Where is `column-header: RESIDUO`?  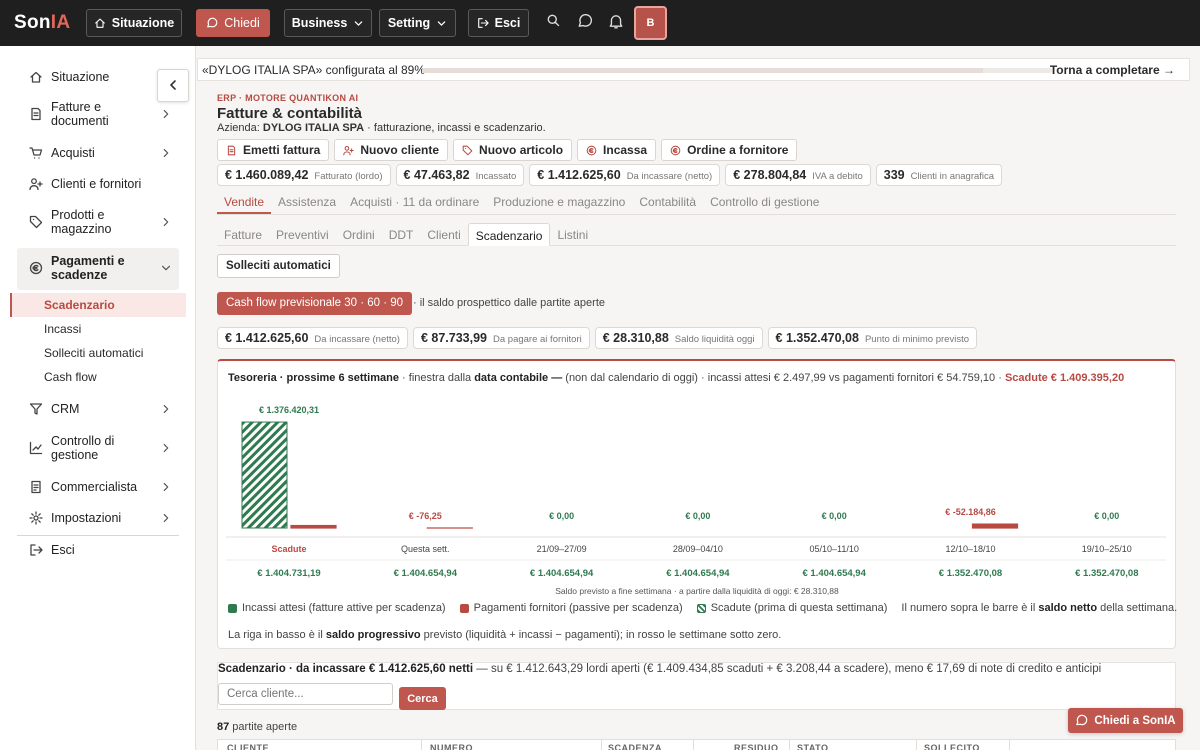
column-header: RESIDUO is located at coordinates (756, 746).